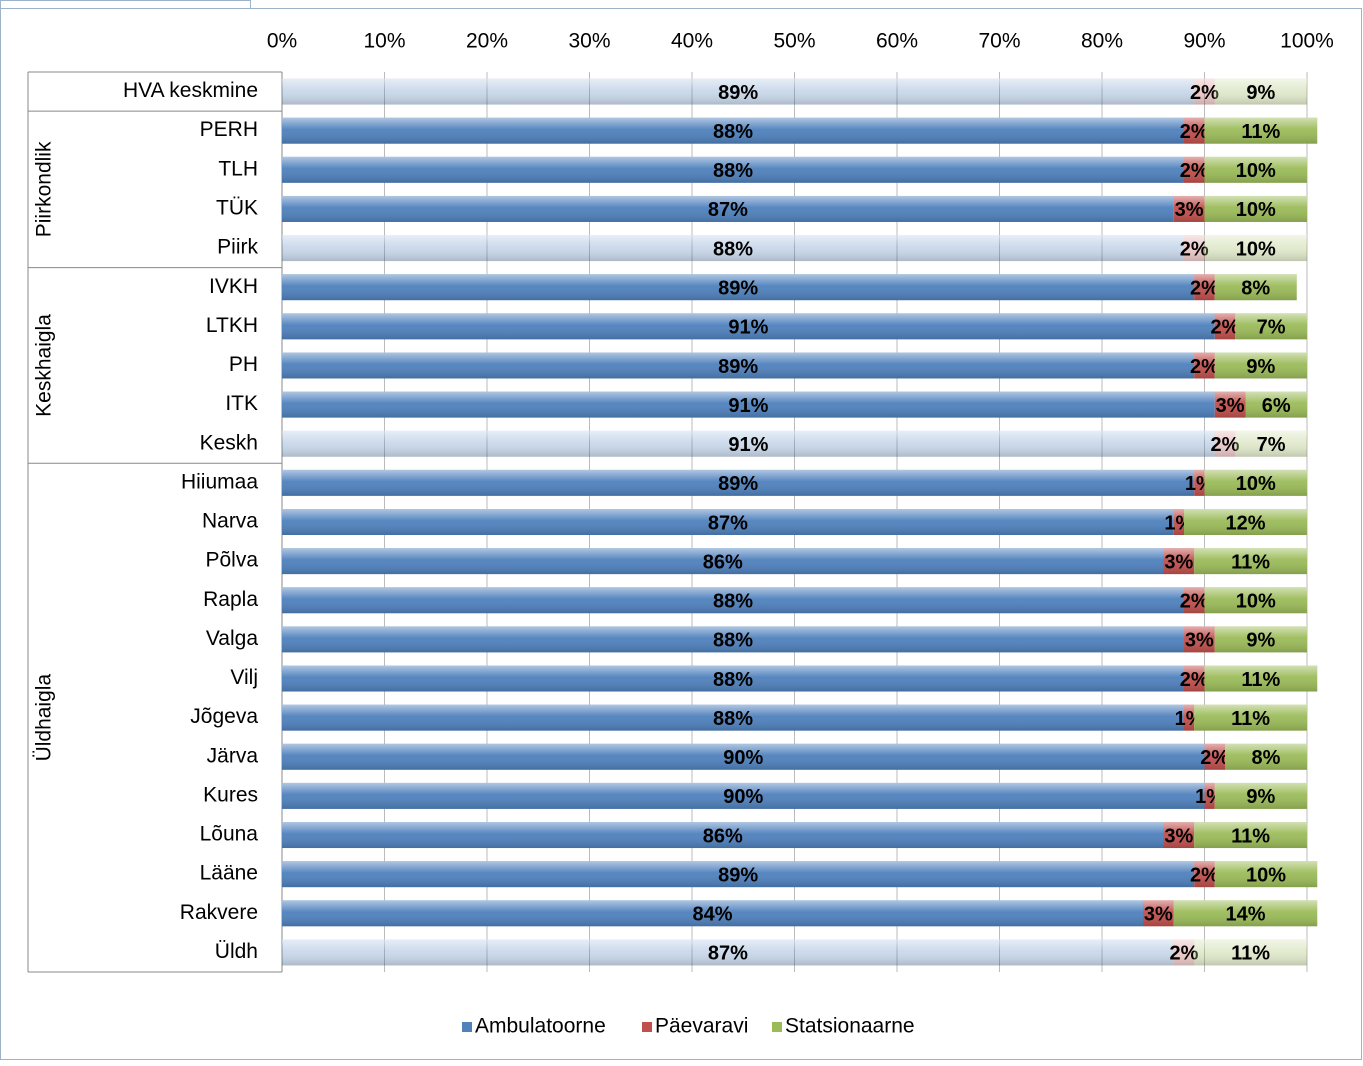 This screenshot has width=1363, height=1066. I want to click on x-tick-label: 30%, so click(589, 41).